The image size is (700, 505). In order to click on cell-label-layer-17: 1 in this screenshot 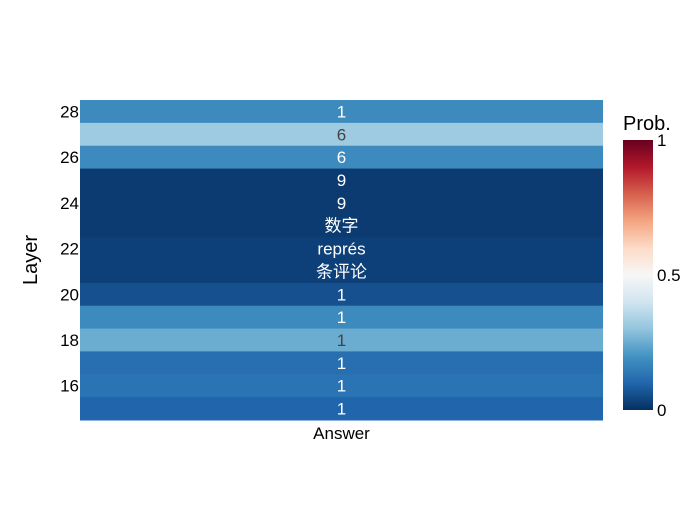, I will do `click(341, 363)`.